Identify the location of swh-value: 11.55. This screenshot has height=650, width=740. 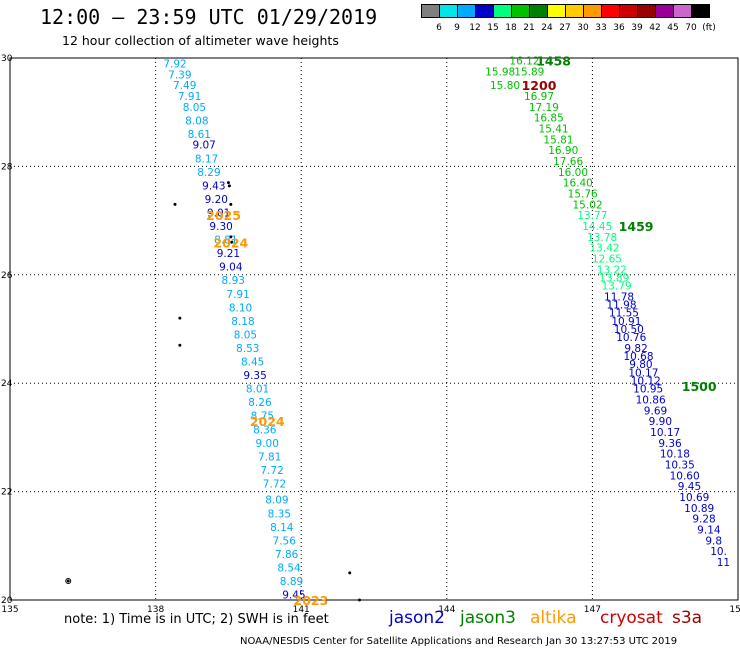
(624, 314).